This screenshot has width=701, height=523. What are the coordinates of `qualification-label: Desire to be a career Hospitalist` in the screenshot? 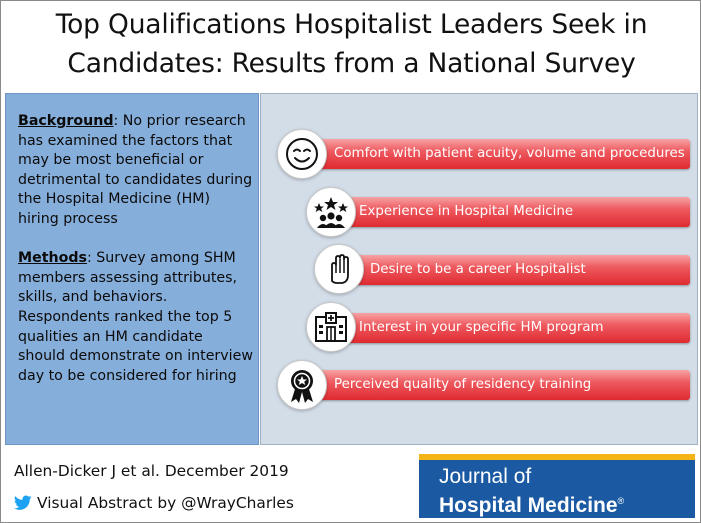 It's located at (478, 269).